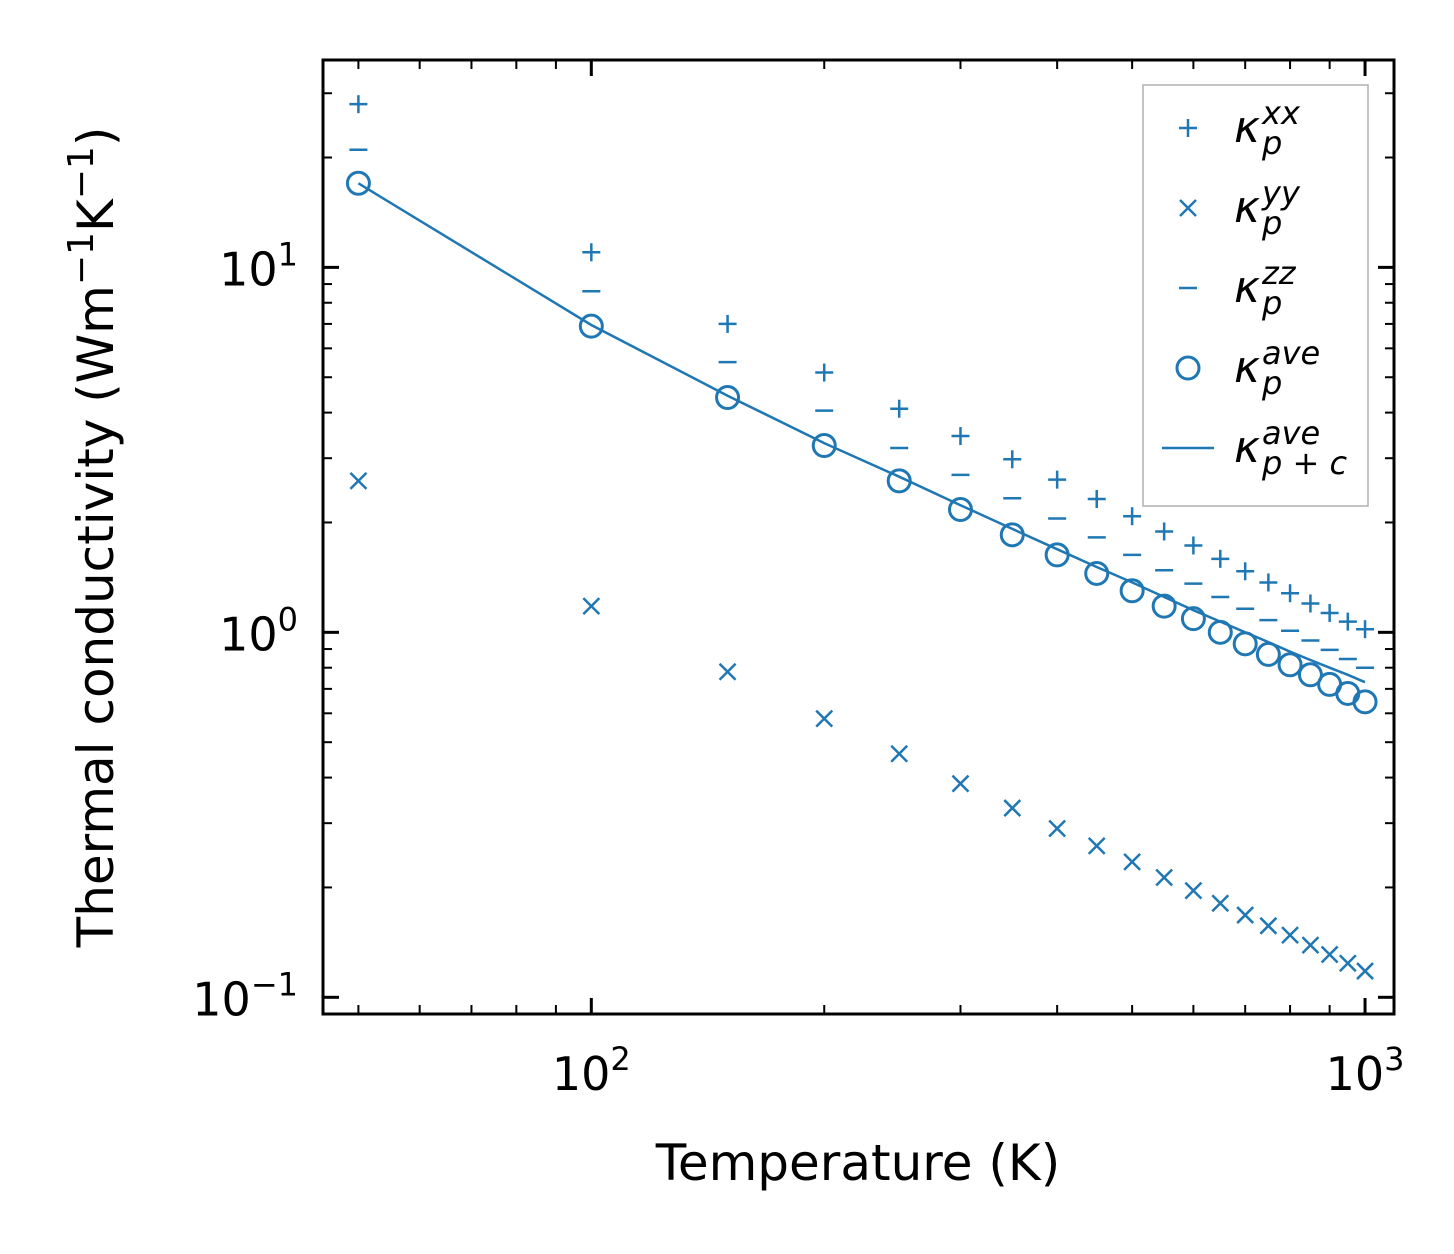 This screenshot has height=1254, width=1454. Describe the element at coordinates (620, 1059) in the screenshot. I see `x-tick-label-exp: 2` at that location.